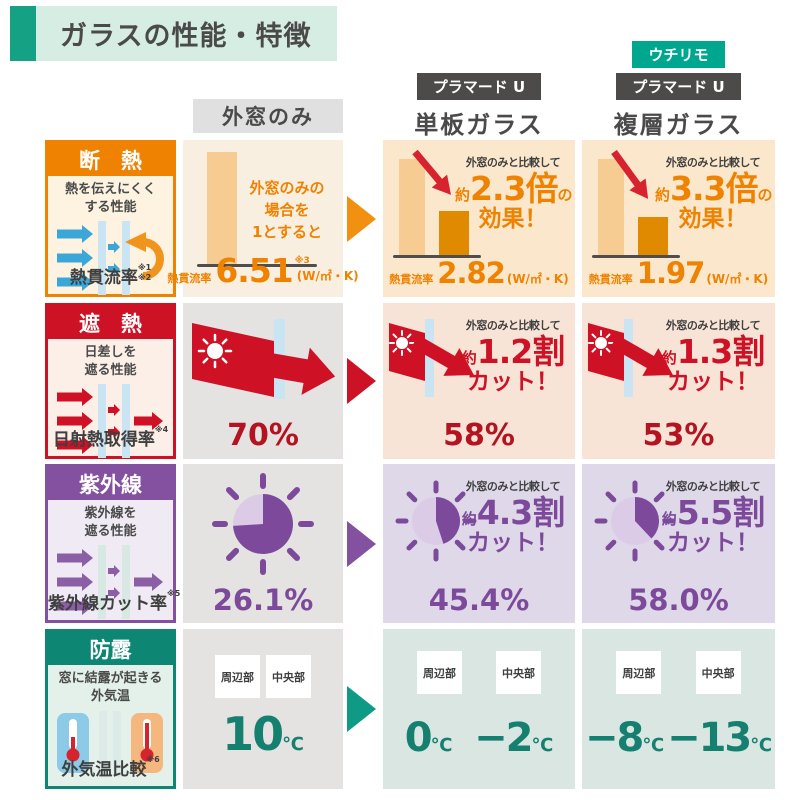 The height and width of the screenshot is (800, 800). I want to click on heat-arrows-through-glass-icon, so click(110, 258).